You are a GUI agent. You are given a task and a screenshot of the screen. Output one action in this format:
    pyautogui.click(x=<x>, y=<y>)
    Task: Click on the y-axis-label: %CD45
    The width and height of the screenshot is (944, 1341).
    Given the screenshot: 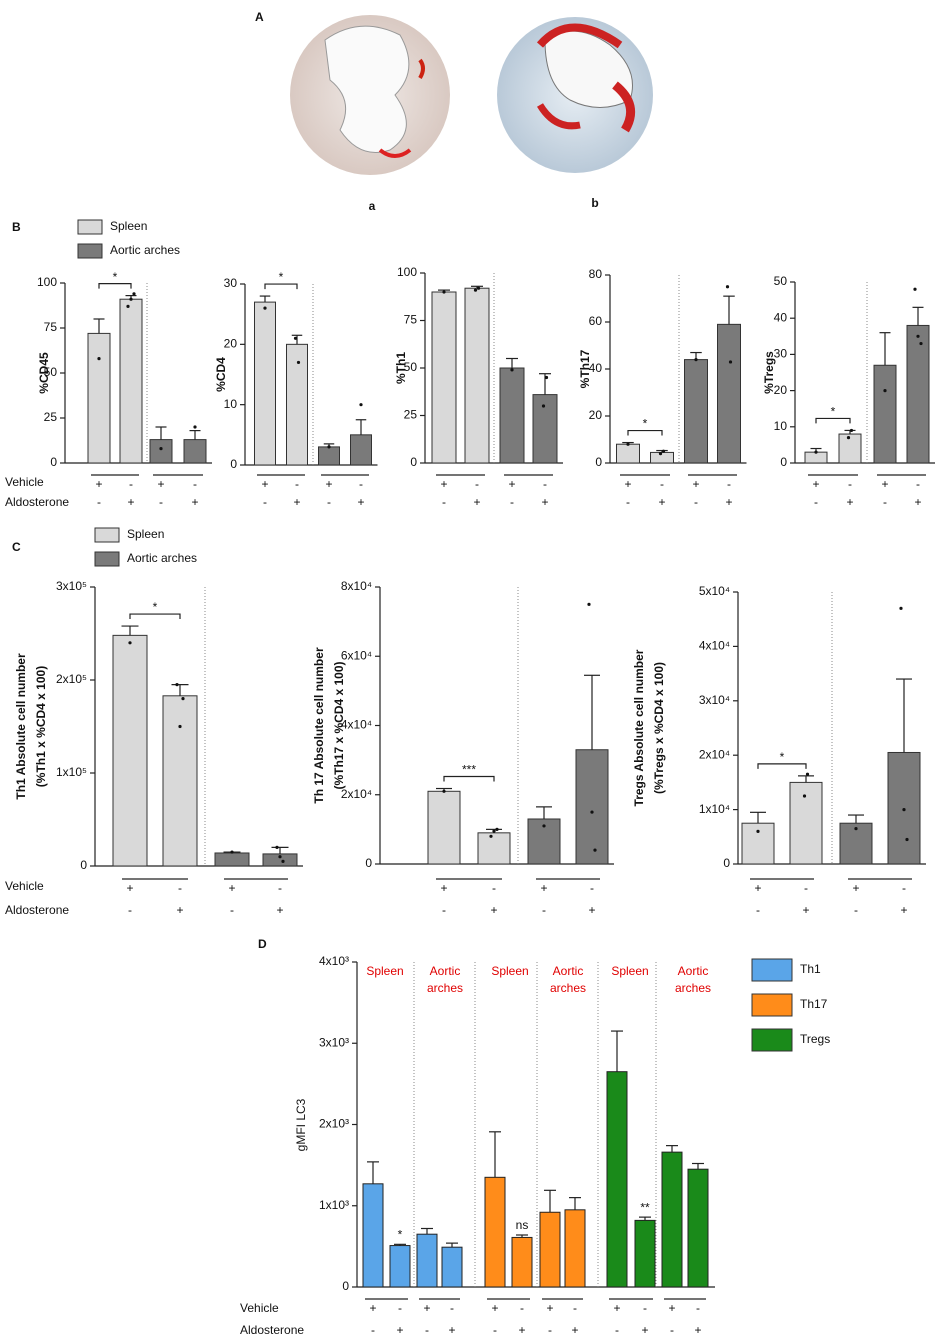 What is the action you would take?
    pyautogui.click(x=44, y=373)
    